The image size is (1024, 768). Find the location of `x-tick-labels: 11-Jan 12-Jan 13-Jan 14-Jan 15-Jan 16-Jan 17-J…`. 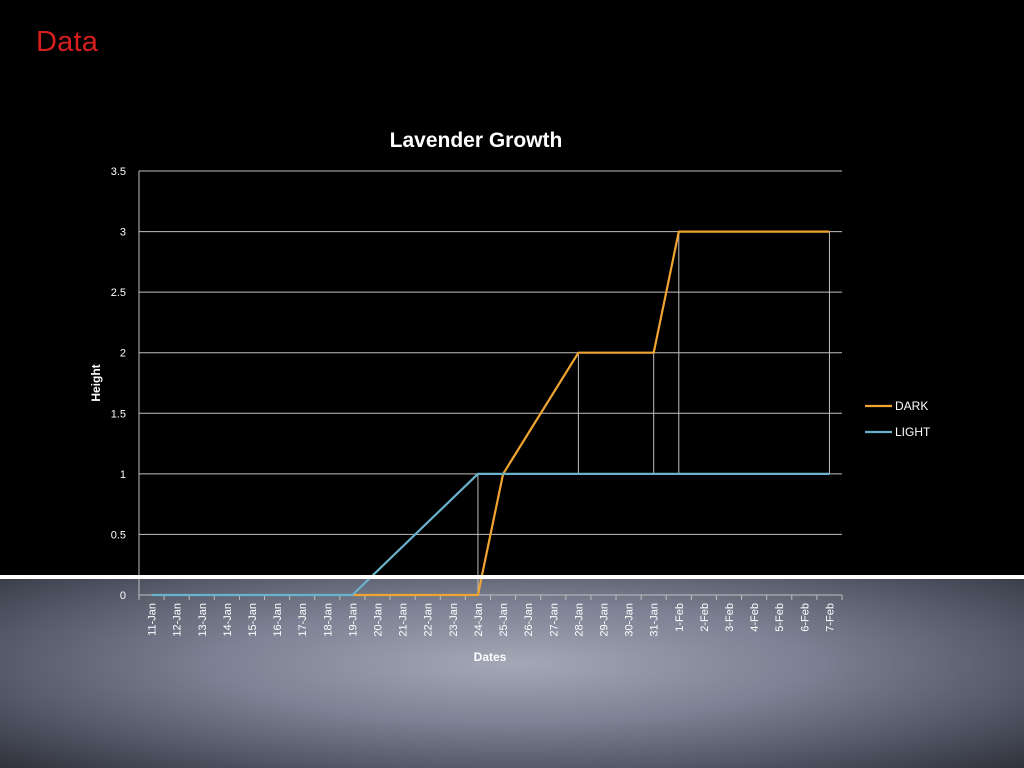

x-tick-labels: 11-Jan 12-Jan 13-Jan 14-Jan 15-Jan 16-Jan 17-J… is located at coordinates (492, 620).